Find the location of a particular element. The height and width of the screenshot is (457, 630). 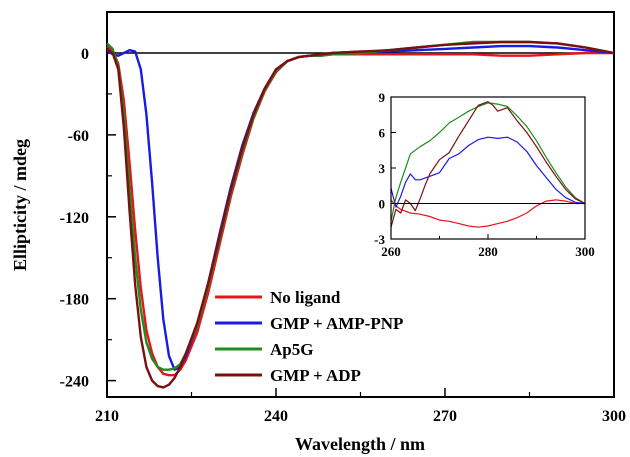

inset-series-line-ap5g is located at coordinates (488, 162).